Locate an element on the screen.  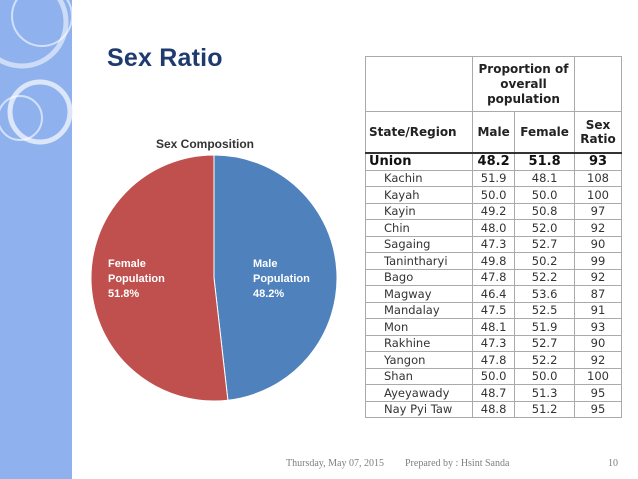
male-value: 51.9 is located at coordinates (493, 178).